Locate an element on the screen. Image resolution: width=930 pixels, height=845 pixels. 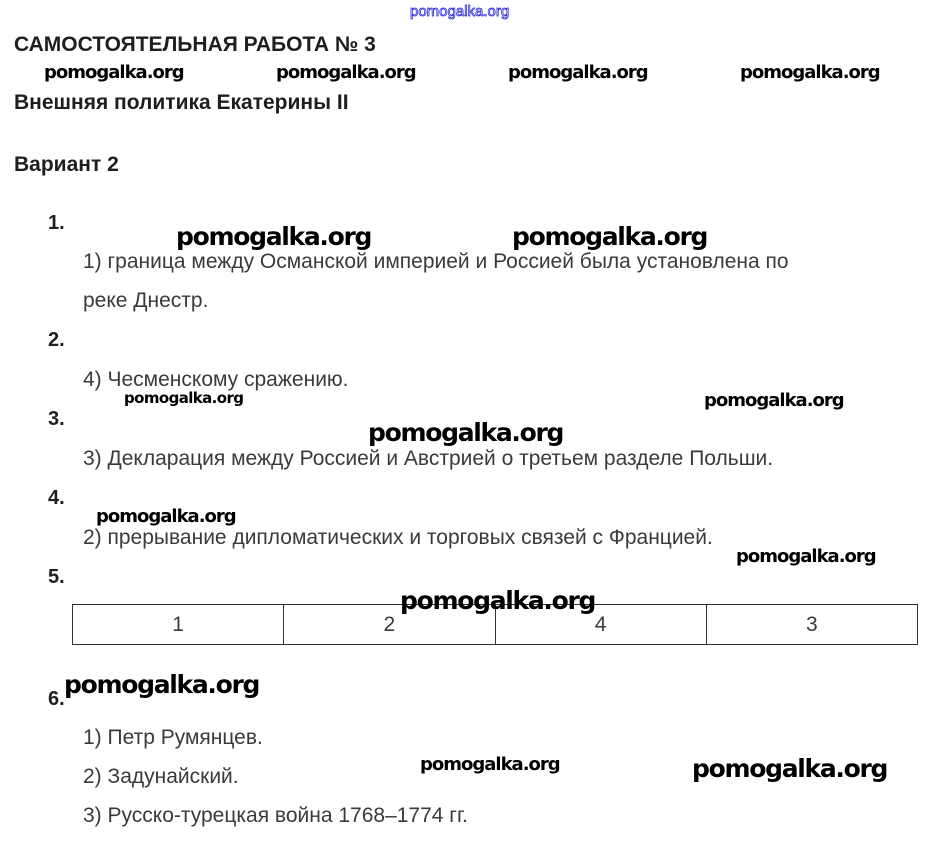
answer-table: 1 2 4 3 is located at coordinates (495, 624).